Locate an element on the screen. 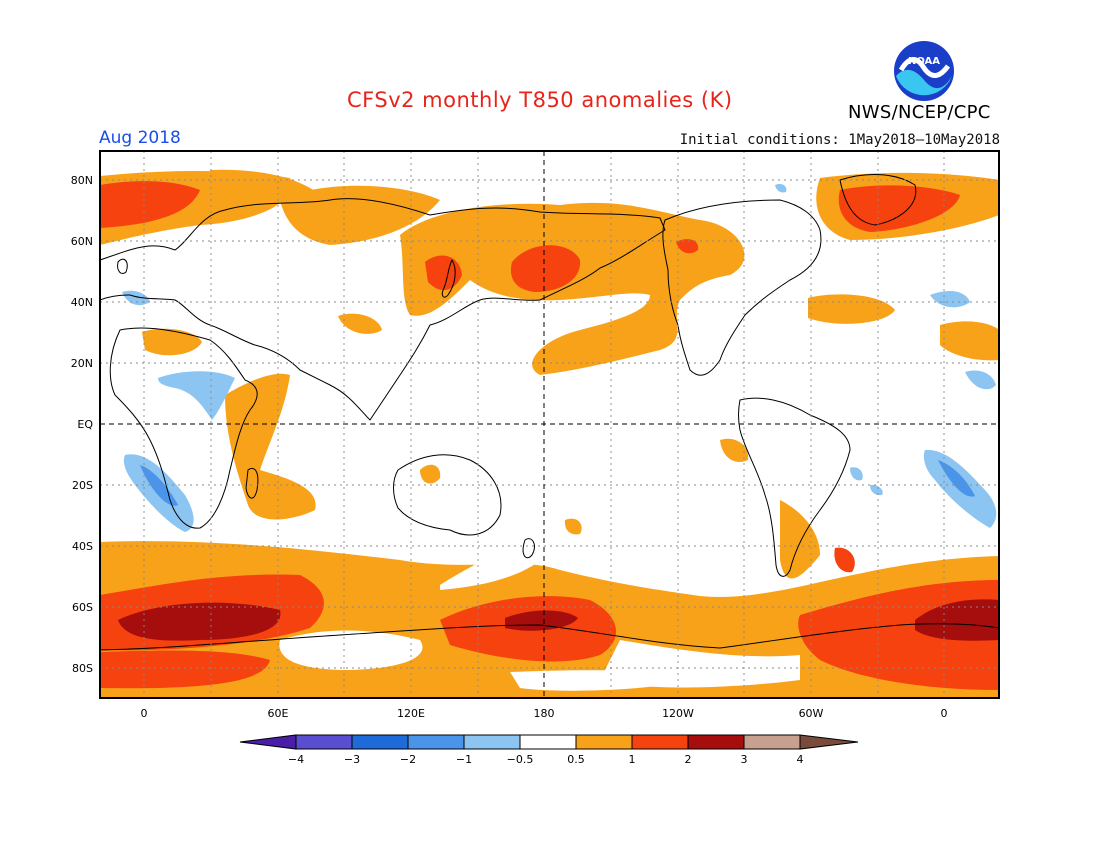  lat-label: 60S is located at coordinates (82, 607).